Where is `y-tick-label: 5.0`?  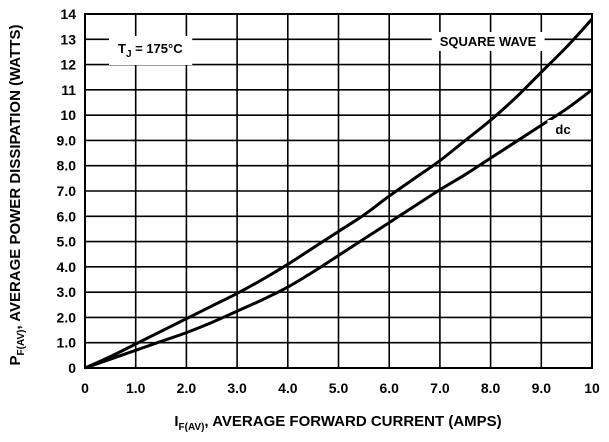 y-tick-label: 5.0 is located at coordinates (67, 242).